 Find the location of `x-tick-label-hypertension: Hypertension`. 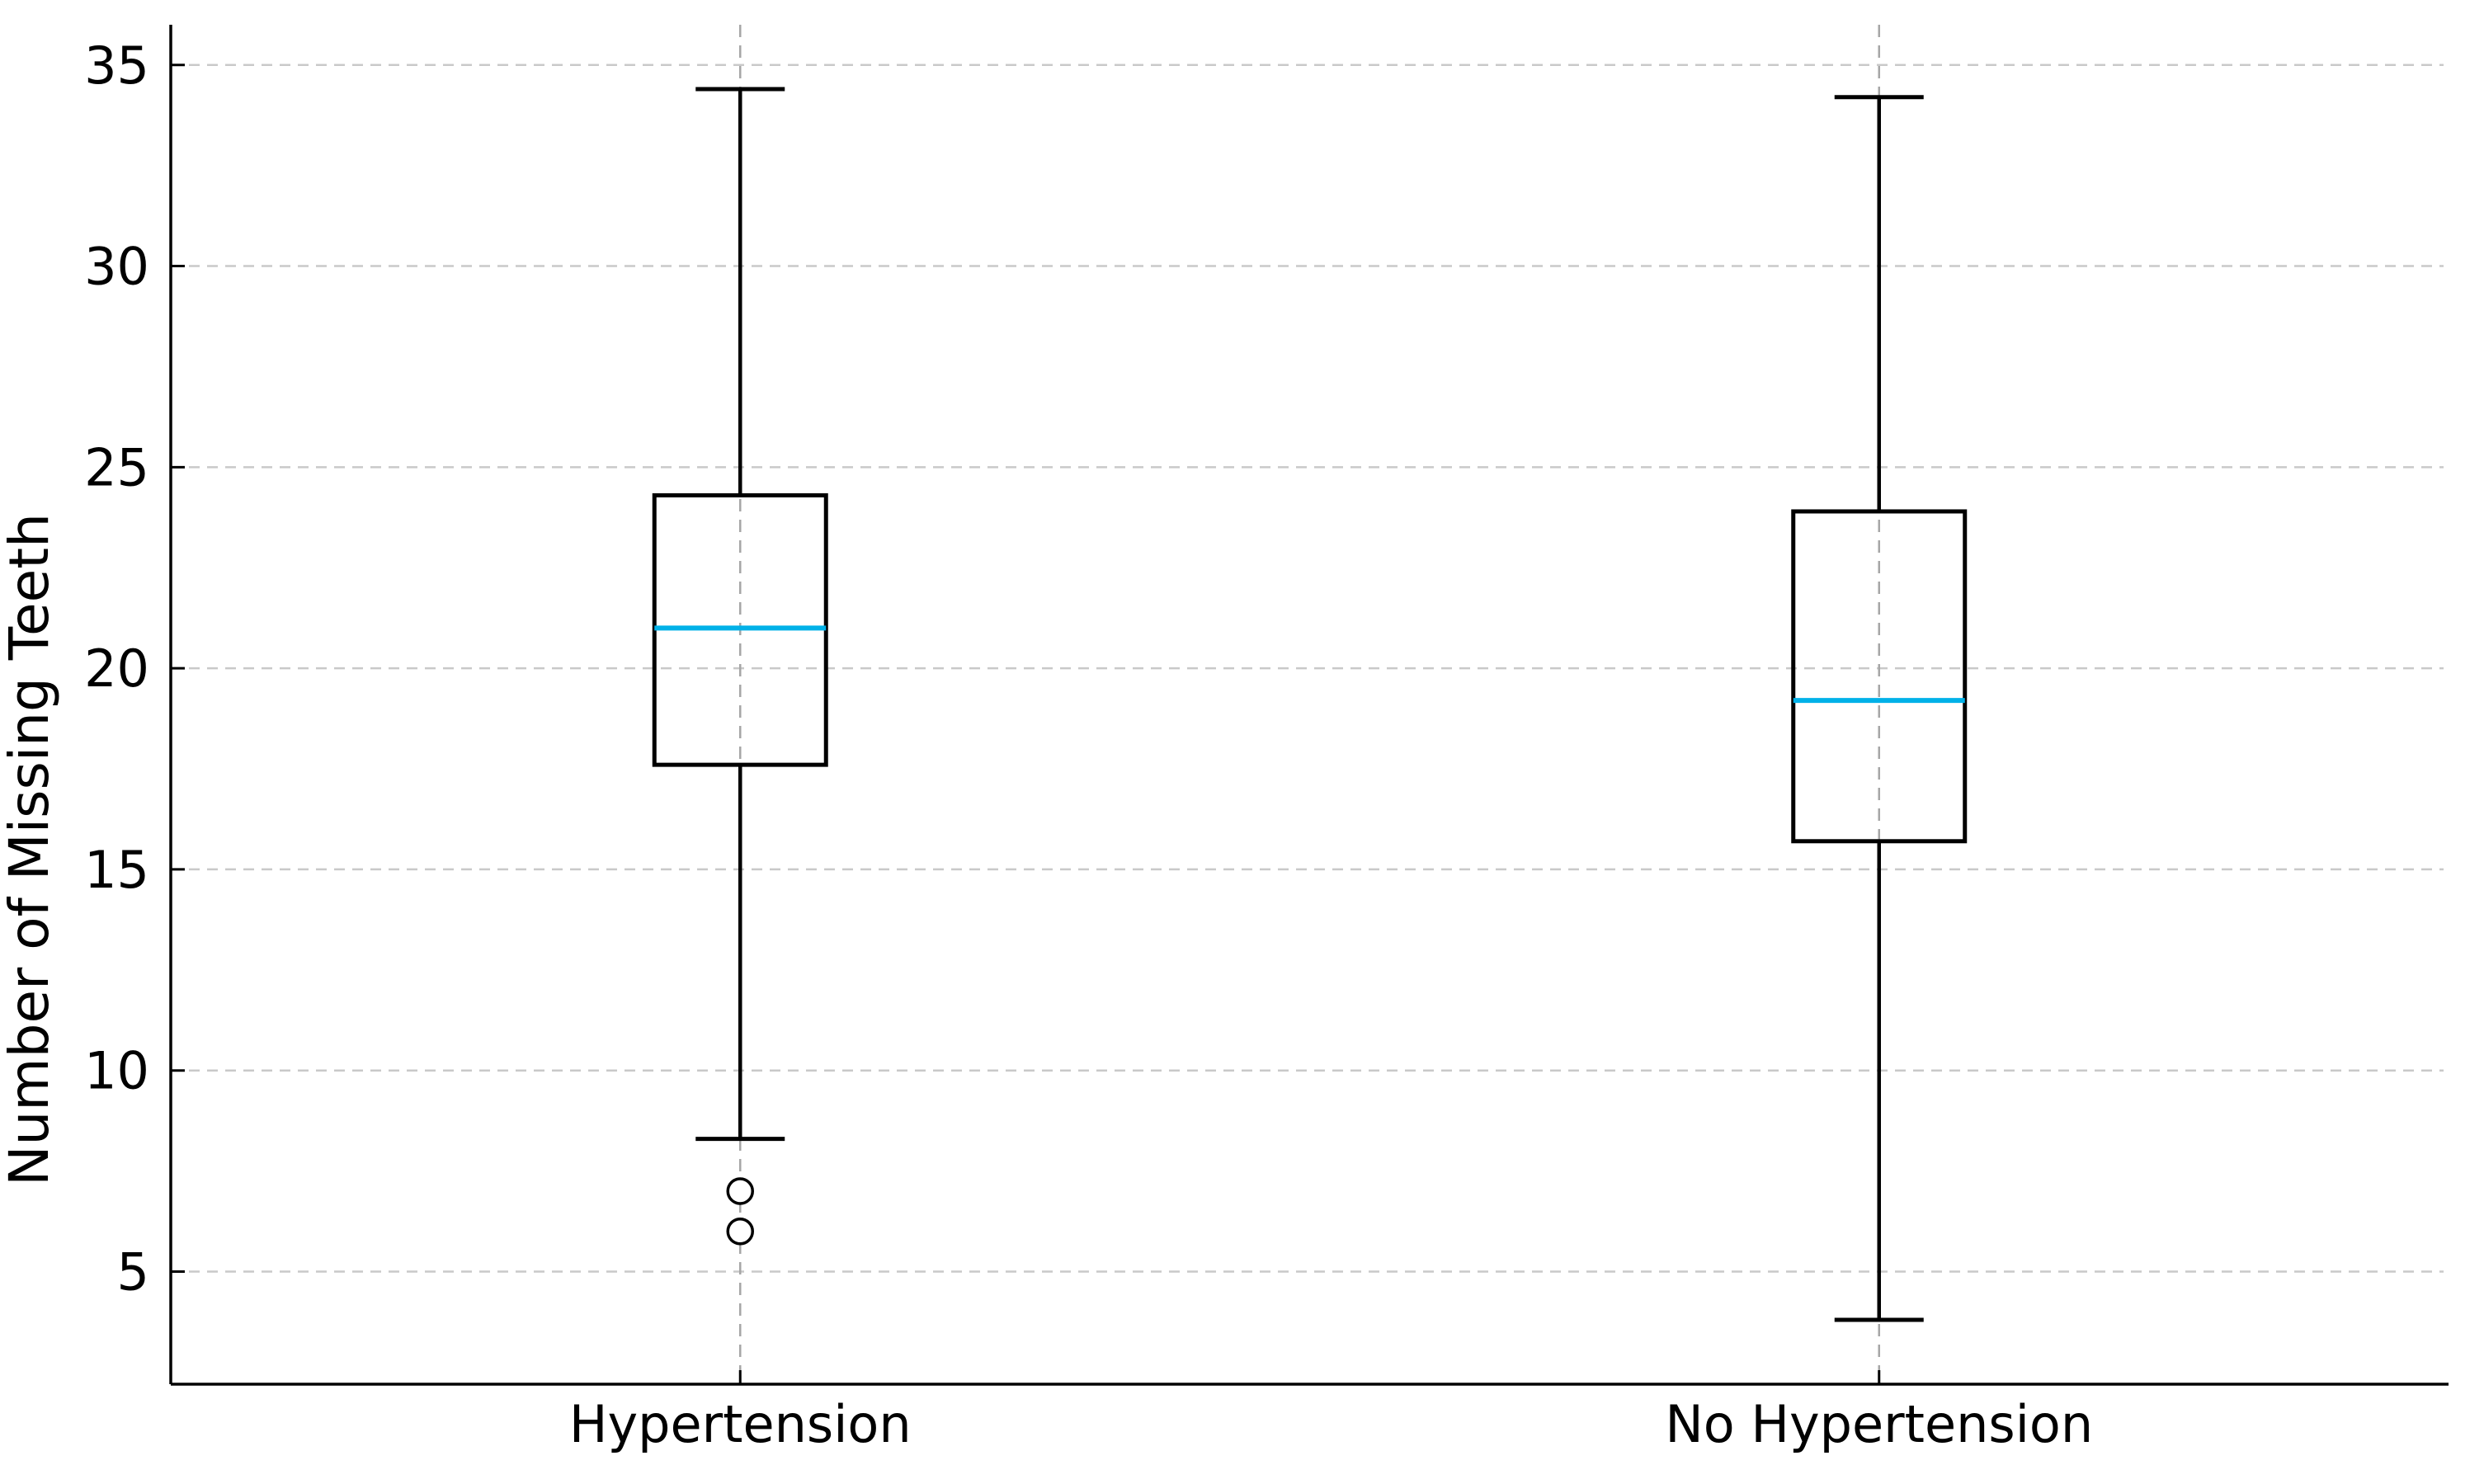

x-tick-label-hypertension: Hypertension is located at coordinates (741, 1424).